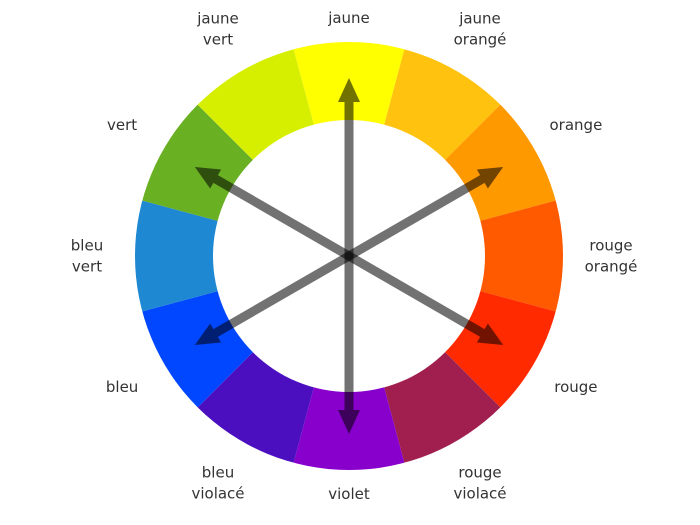 This screenshot has height=525, width=700. Describe the element at coordinates (480, 29) in the screenshot. I see `label-jaune-orange: jaune orangé` at that location.